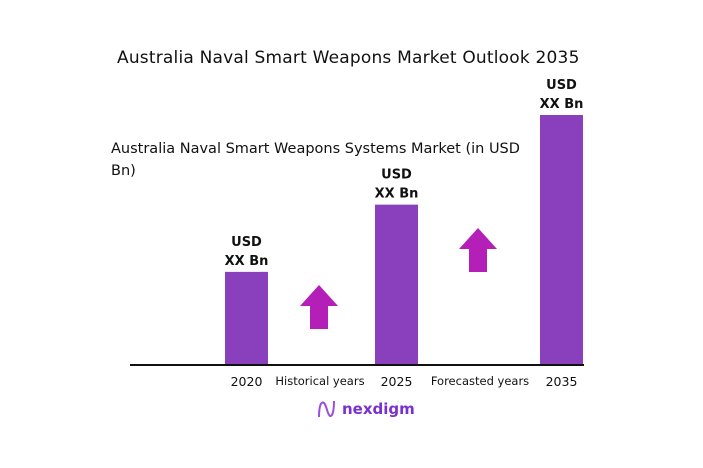 The width and height of the screenshot is (703, 468). I want to click on x-tick-label-2020: 2020, so click(247, 381).